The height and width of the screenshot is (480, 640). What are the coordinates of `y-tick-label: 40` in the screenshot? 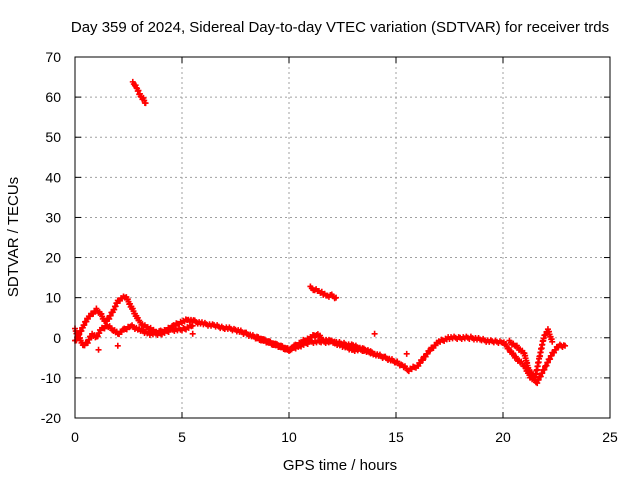 It's located at (53, 177).